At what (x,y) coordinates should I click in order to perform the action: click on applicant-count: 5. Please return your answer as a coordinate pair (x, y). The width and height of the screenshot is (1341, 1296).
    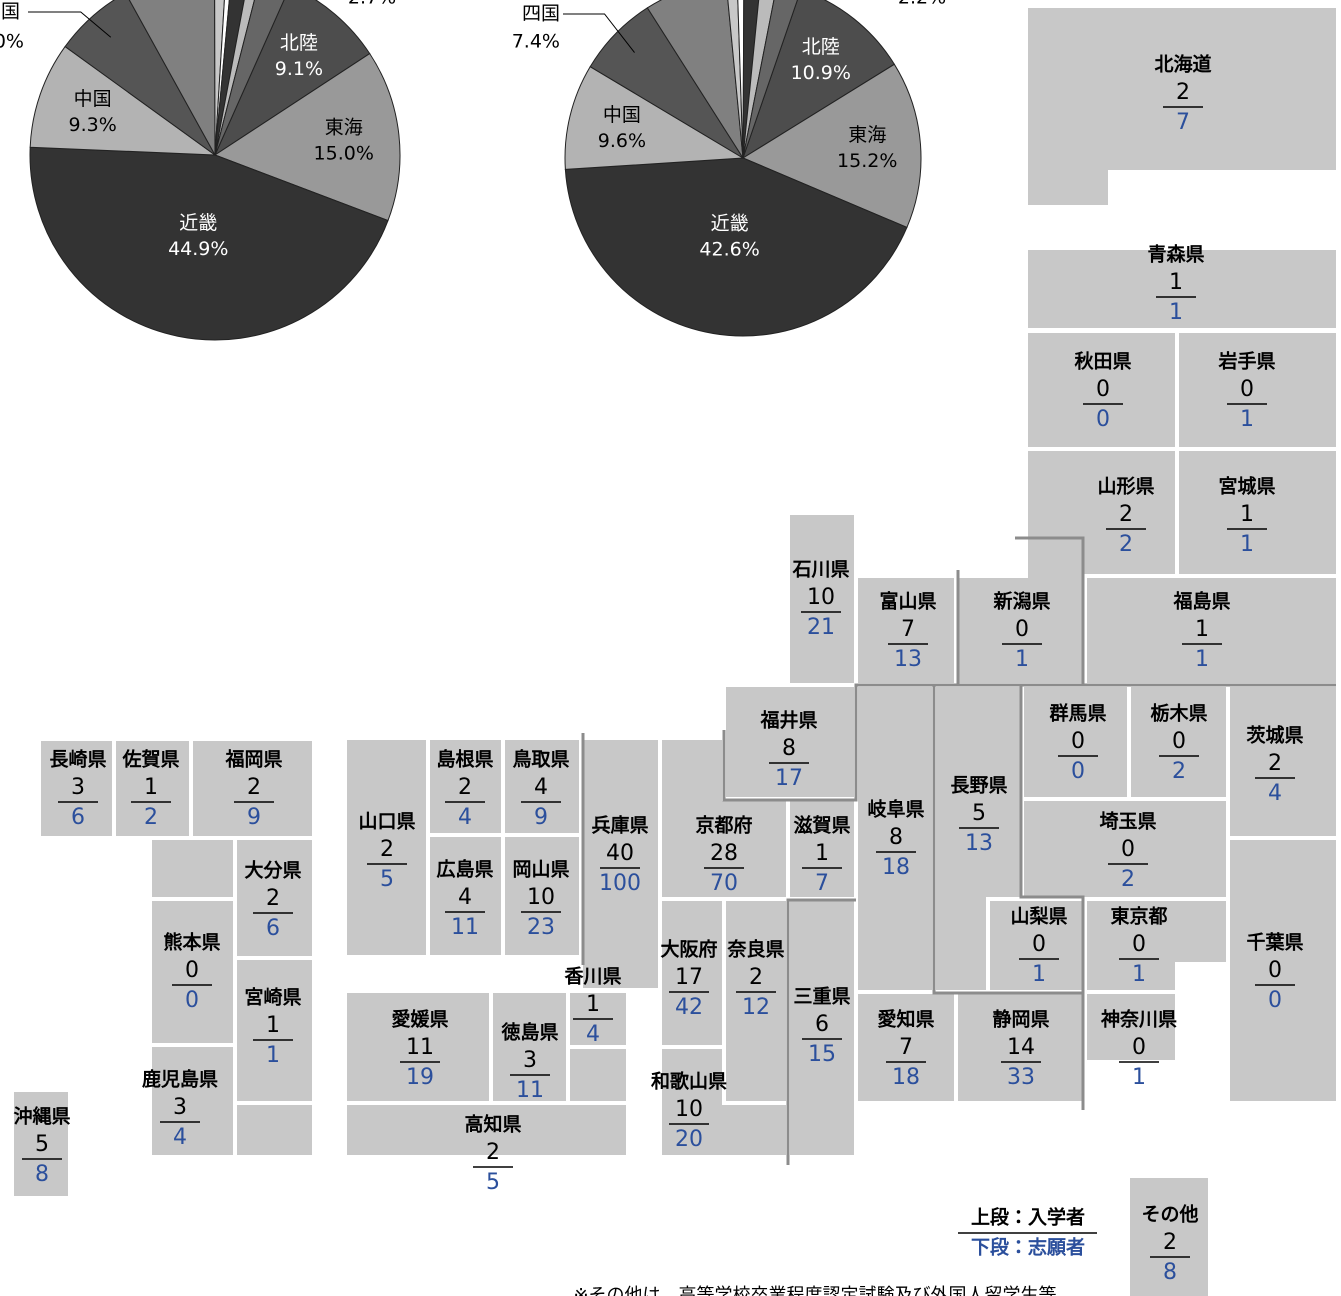
    Looking at the image, I should click on (493, 1182).